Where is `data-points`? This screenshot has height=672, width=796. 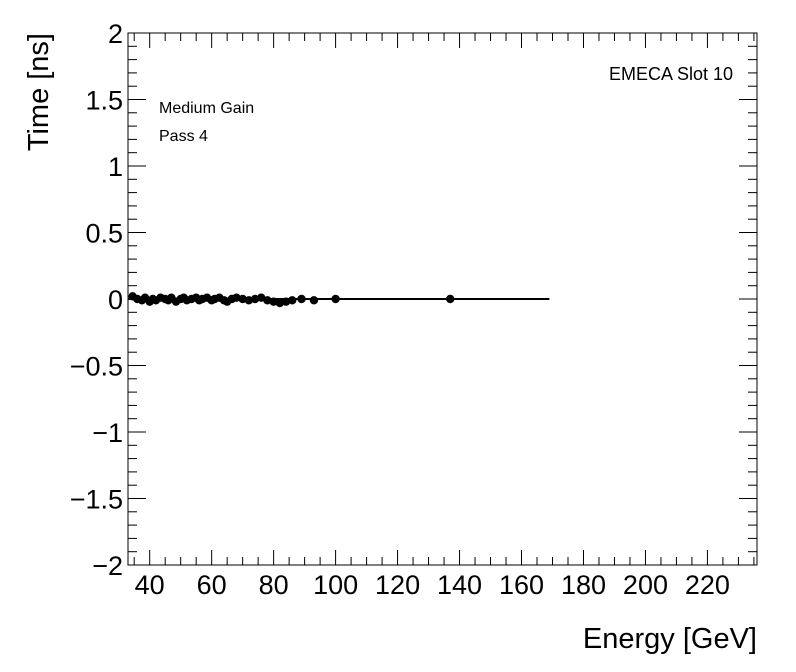 data-points is located at coordinates (291, 300).